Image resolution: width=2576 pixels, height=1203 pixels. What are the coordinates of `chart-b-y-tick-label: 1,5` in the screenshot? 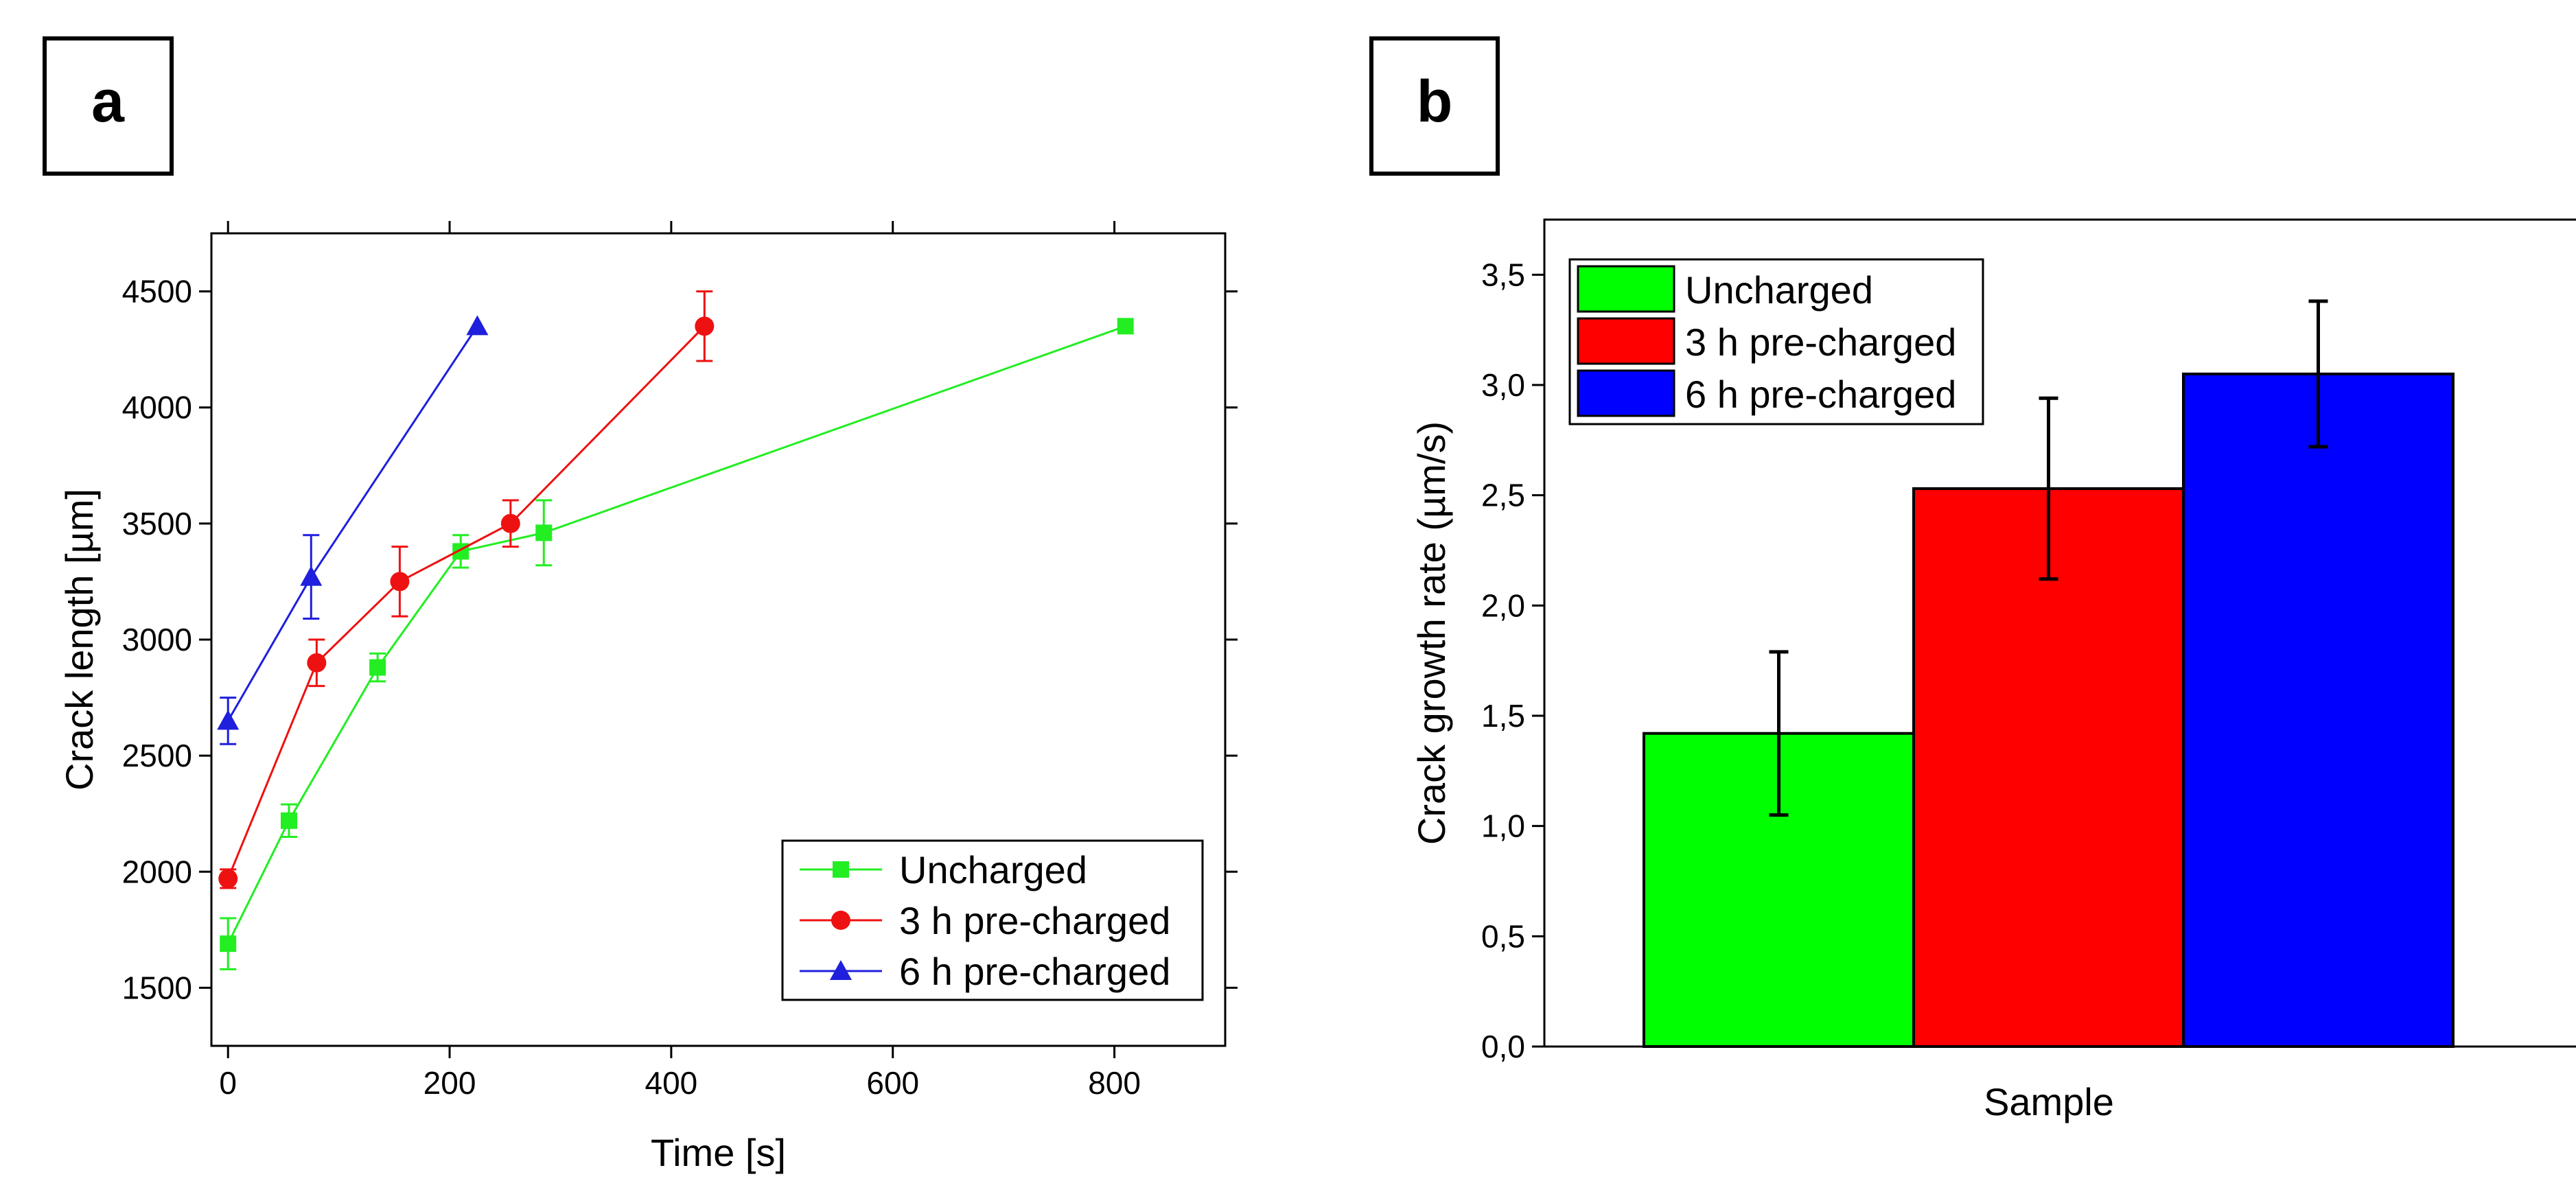 It's located at (1503, 716).